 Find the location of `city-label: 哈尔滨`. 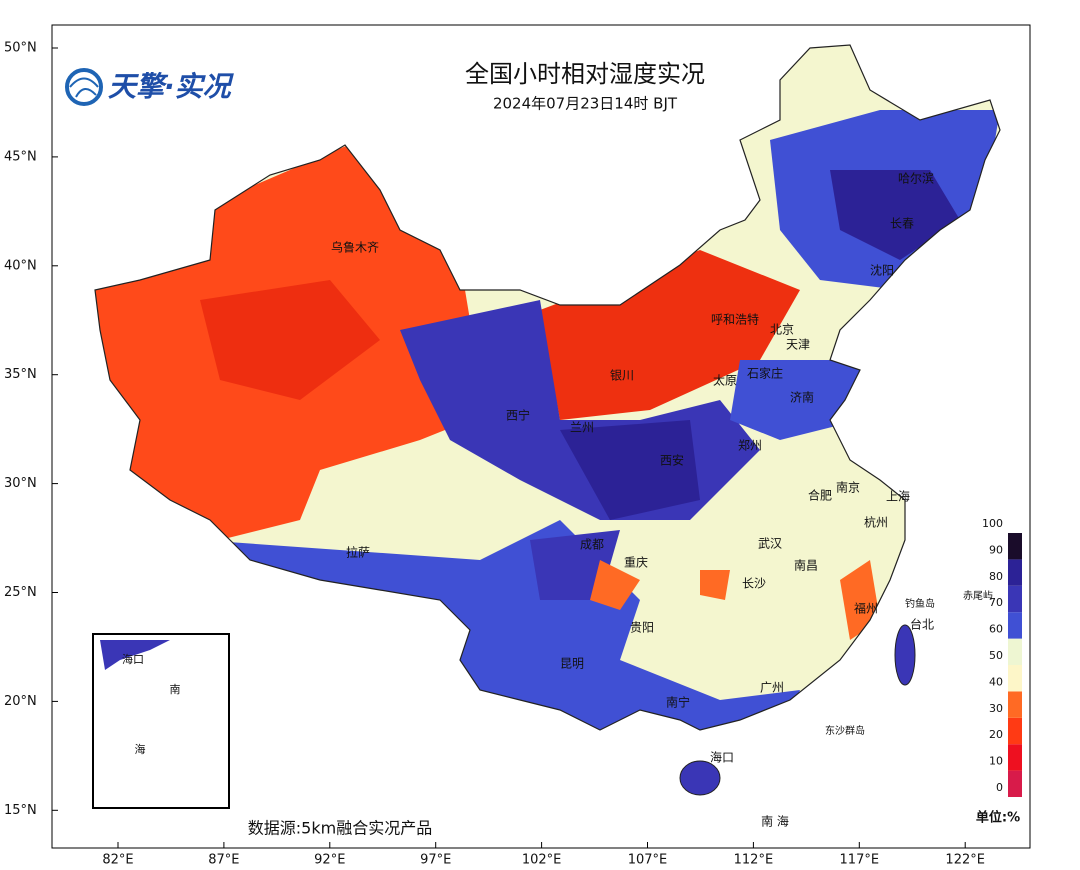

city-label: 哈尔滨 is located at coordinates (916, 178).